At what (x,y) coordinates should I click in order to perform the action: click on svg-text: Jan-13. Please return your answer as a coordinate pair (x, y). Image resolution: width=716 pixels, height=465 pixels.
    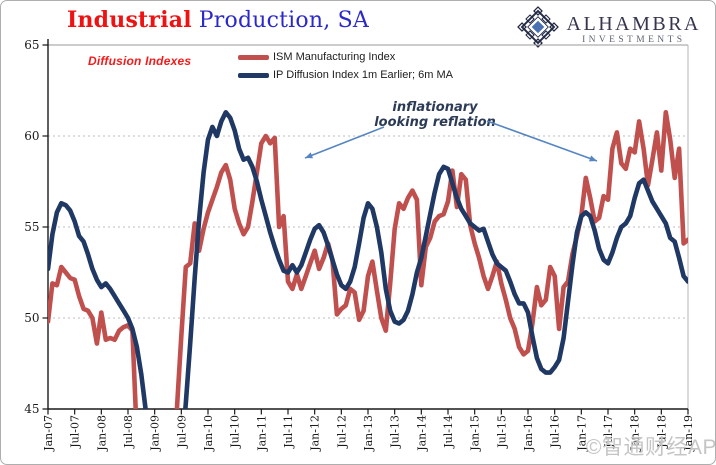
    Looking at the image, I should click on (368, 433).